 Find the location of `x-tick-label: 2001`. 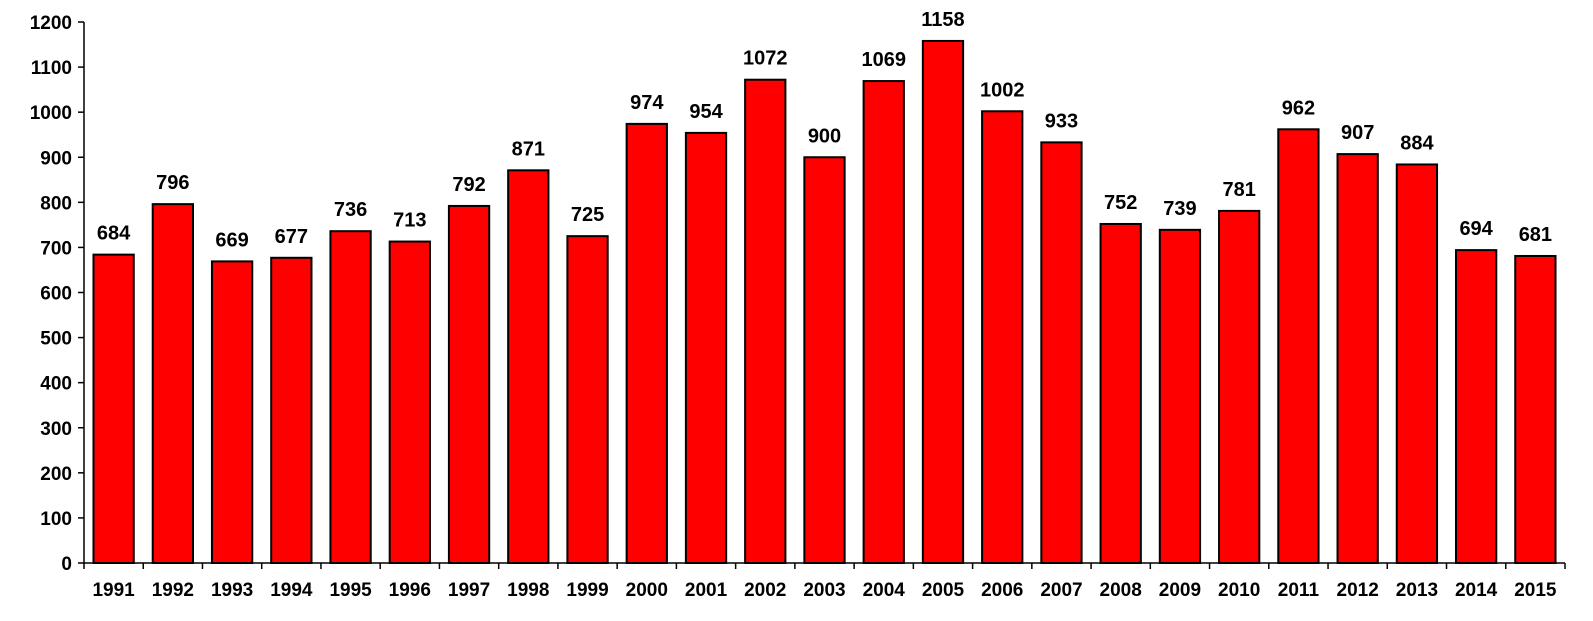

x-tick-label: 2001 is located at coordinates (706, 590).